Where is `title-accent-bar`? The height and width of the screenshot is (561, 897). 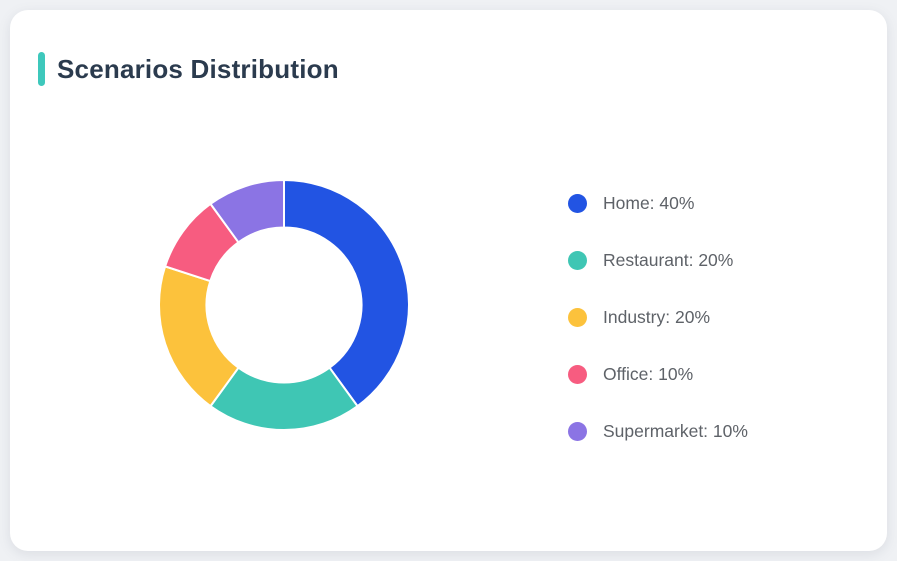 title-accent-bar is located at coordinates (41, 69).